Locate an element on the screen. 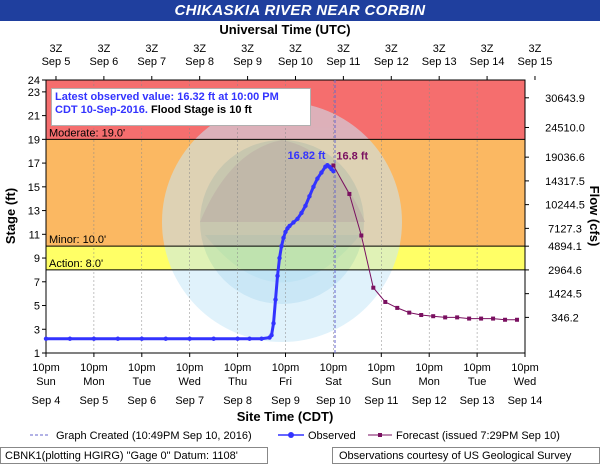 The image size is (600, 465). forecast-series is located at coordinates (425, 242).